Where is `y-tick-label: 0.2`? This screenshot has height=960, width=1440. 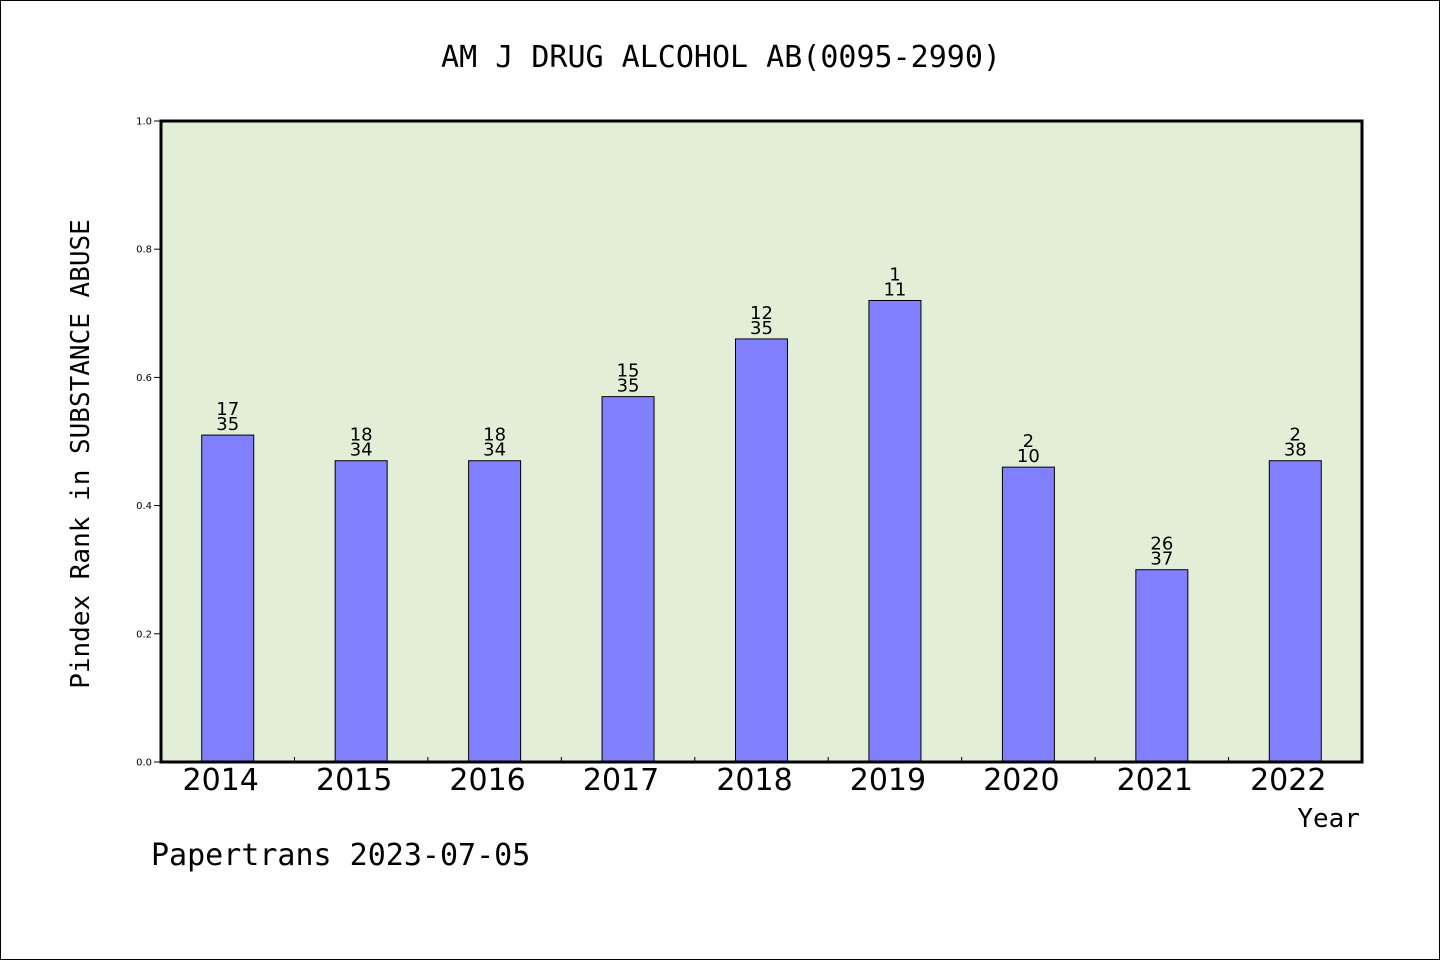 y-tick-label: 0.2 is located at coordinates (144, 634).